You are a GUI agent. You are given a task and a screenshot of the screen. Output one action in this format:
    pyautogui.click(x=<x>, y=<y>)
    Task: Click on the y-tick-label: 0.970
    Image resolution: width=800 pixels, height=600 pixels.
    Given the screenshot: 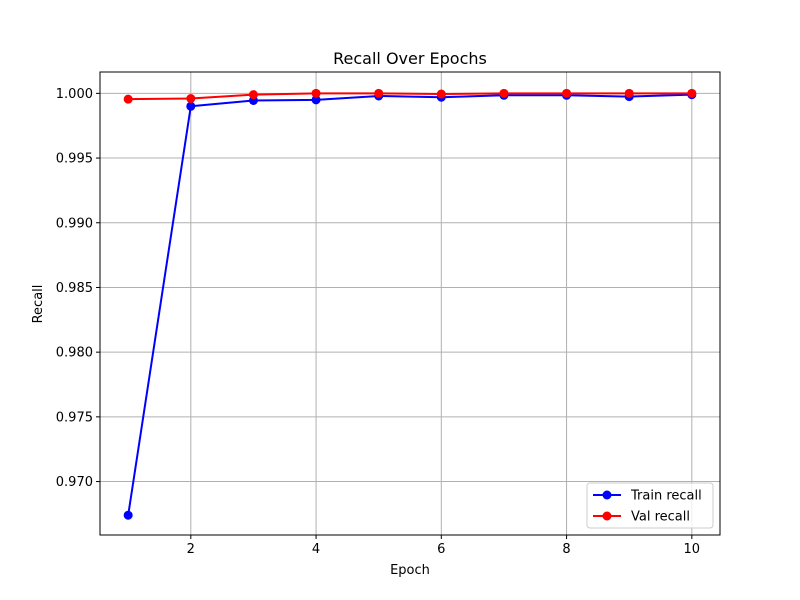 What is the action you would take?
    pyautogui.click(x=74, y=482)
    